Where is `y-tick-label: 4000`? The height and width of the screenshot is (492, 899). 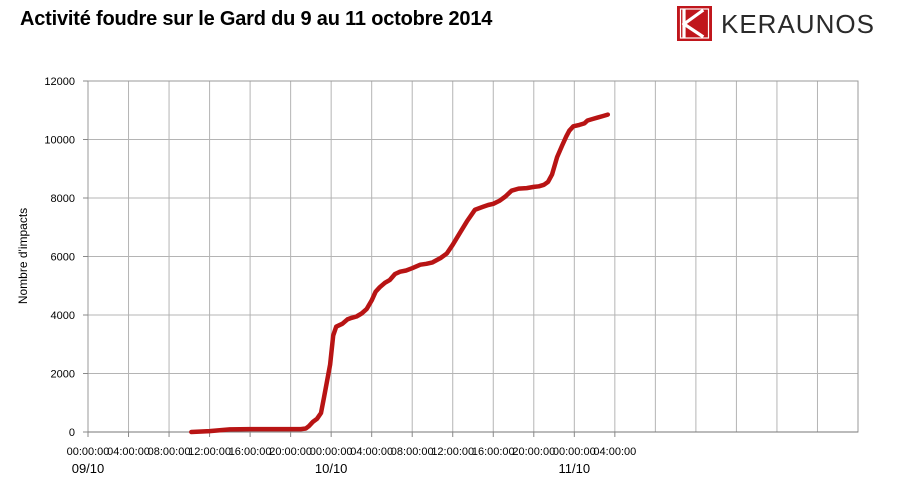 y-tick-label: 4000 is located at coordinates (63, 316).